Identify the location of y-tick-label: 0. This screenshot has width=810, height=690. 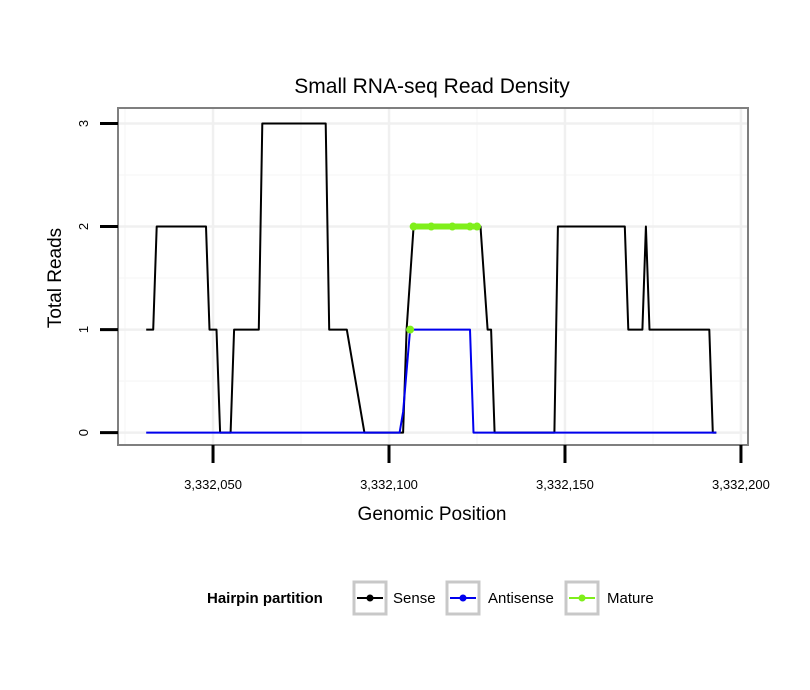
(83, 432).